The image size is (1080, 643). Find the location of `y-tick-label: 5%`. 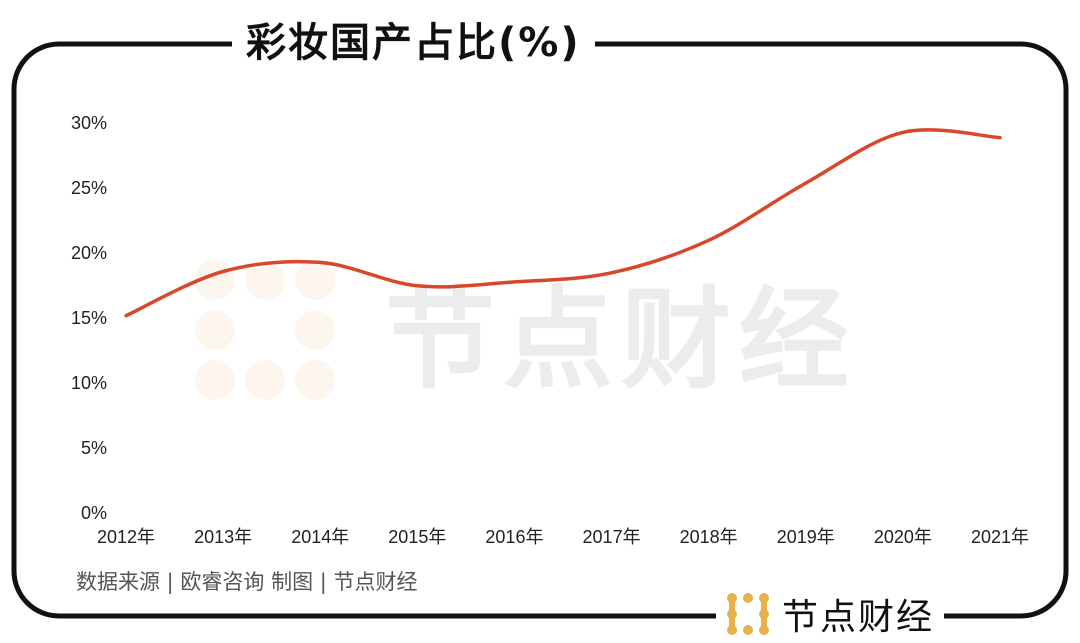

y-tick-label: 5% is located at coordinates (94, 448).